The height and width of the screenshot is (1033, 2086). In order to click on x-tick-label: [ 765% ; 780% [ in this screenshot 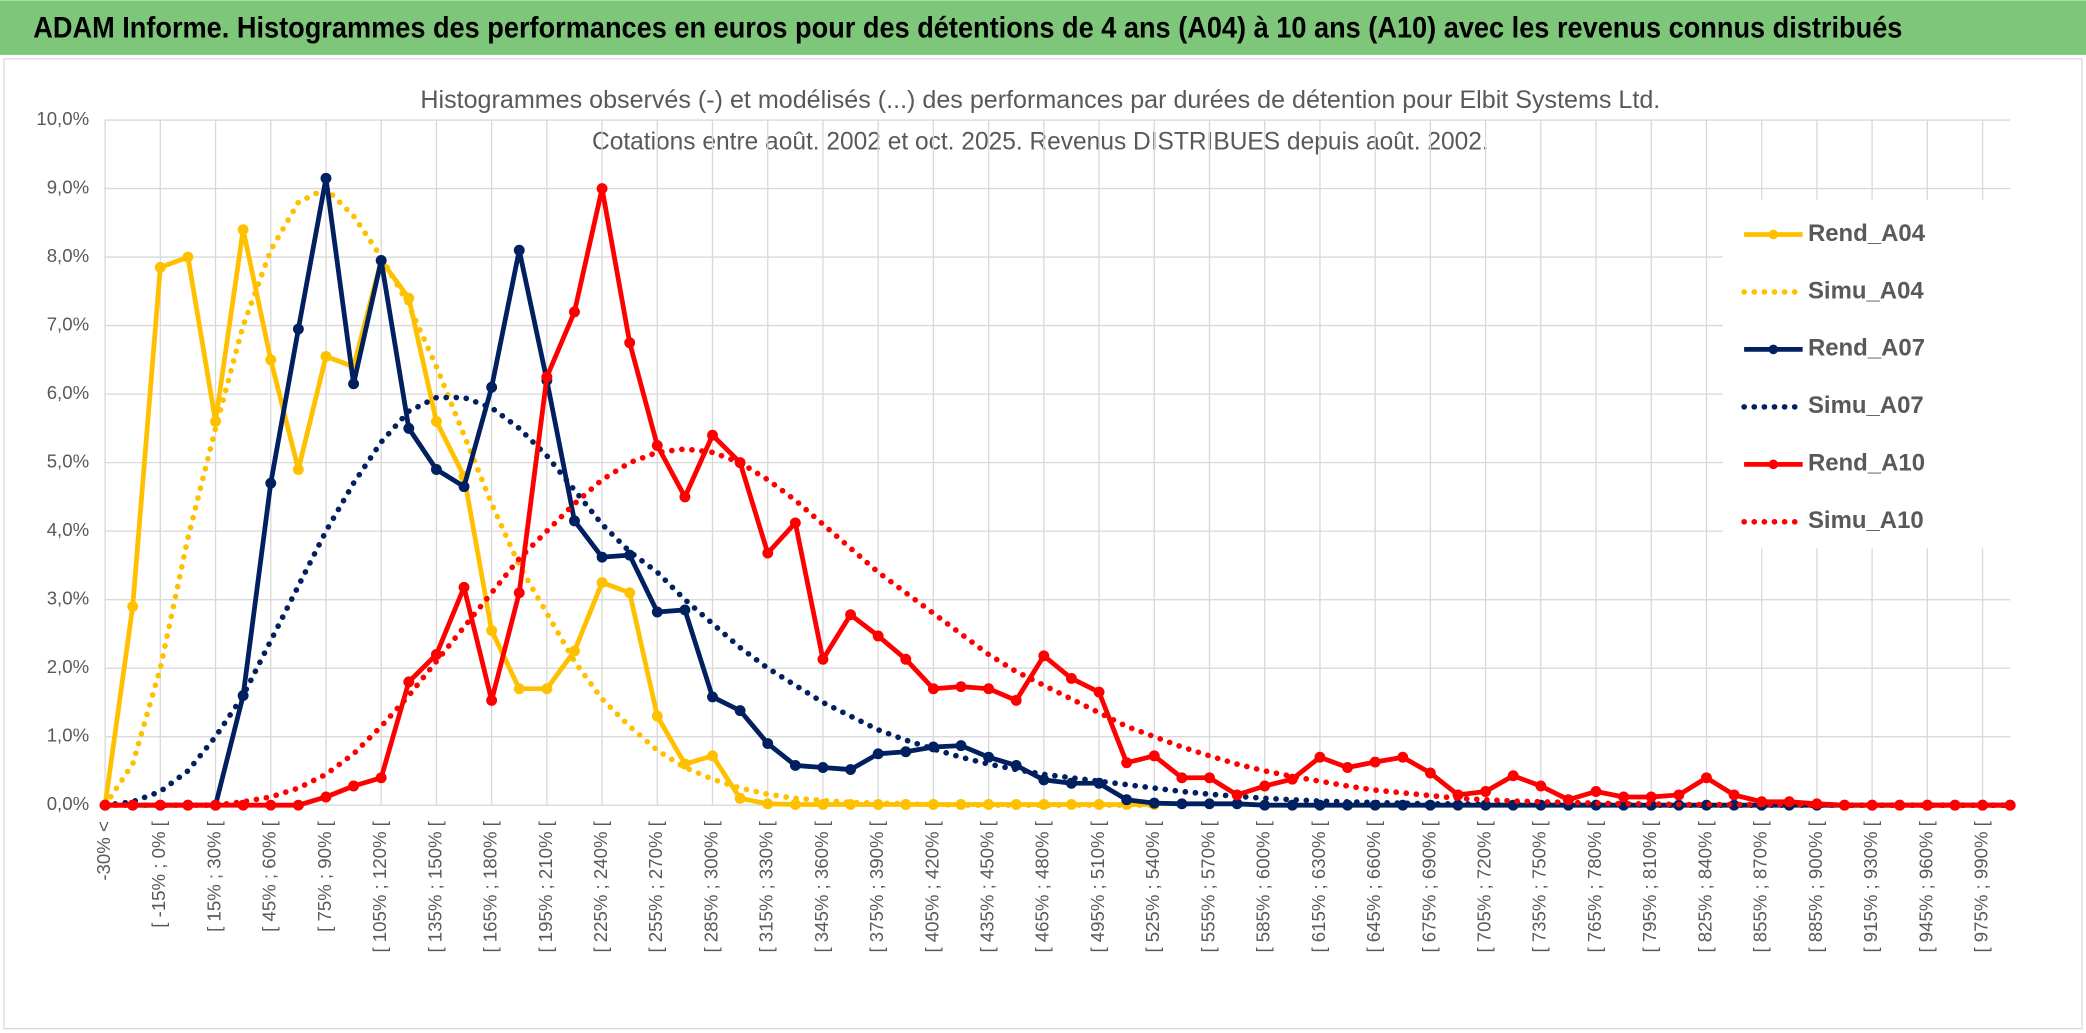, I will do `click(1594, 886)`.